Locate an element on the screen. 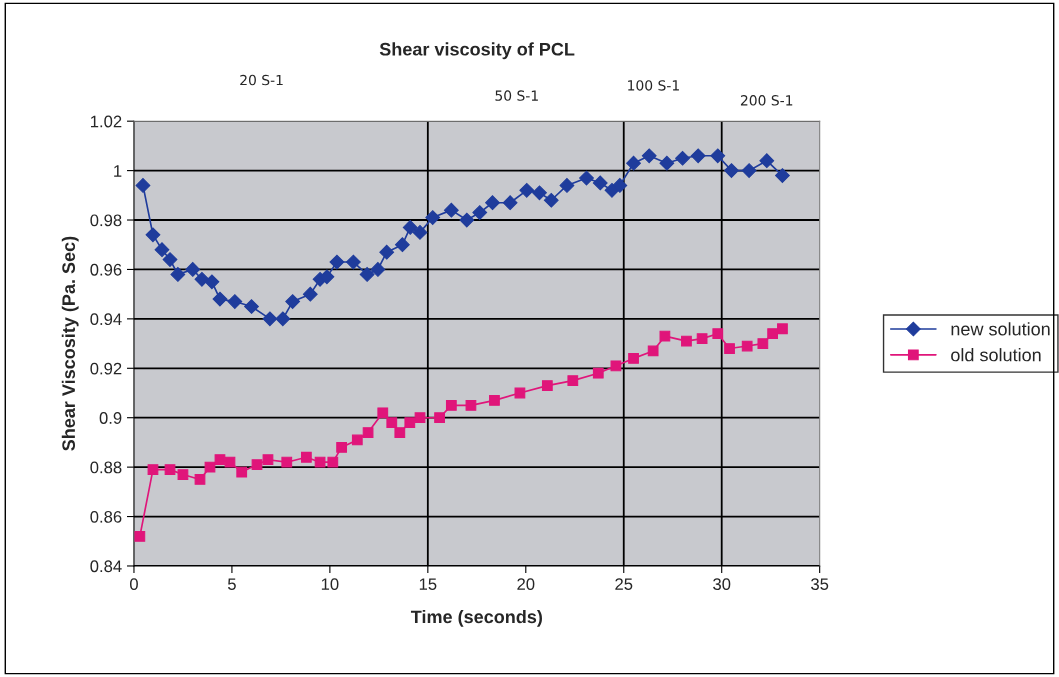 This screenshot has height=677, width=1059. legend-label: new solution is located at coordinates (1000, 329).